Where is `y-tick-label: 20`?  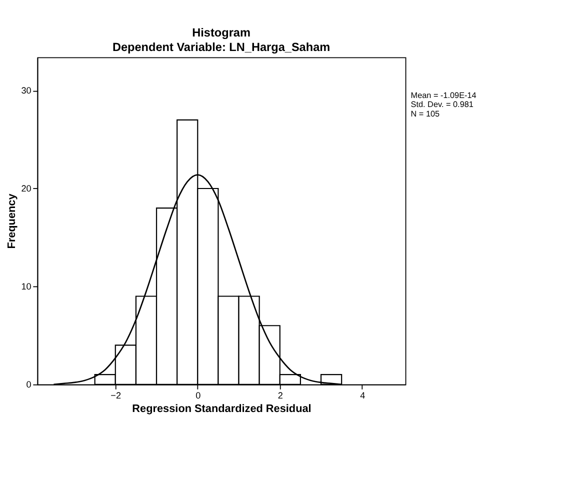
y-tick-label: 20 is located at coordinates (26, 189).